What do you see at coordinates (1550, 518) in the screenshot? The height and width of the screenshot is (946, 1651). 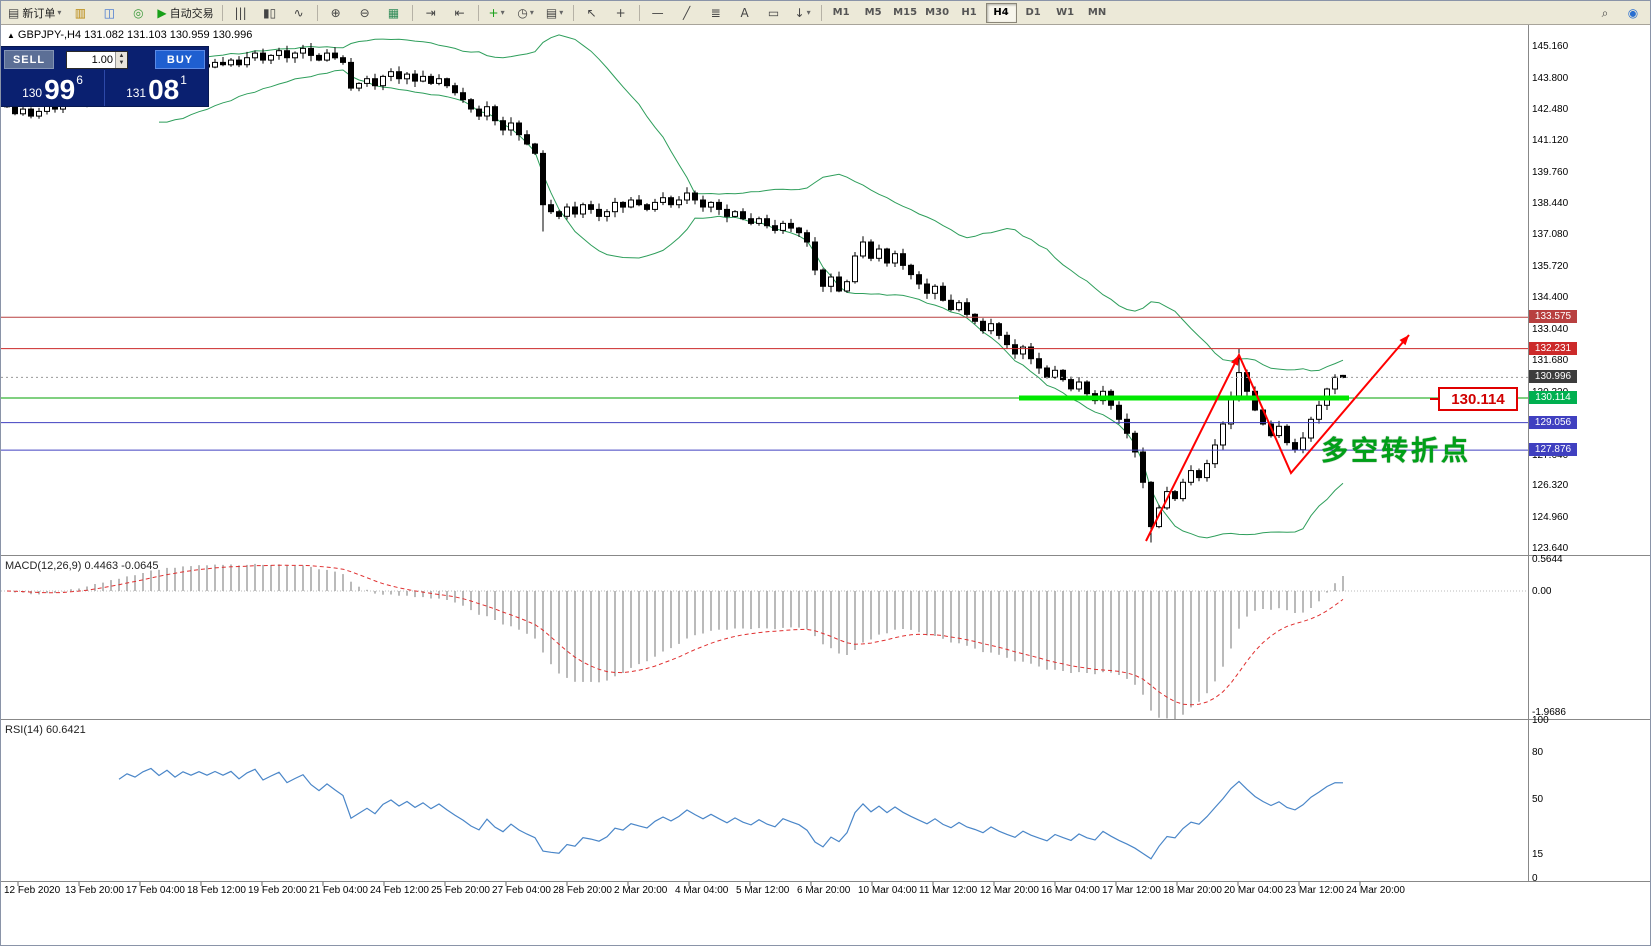 I see `price-axis-tick: 124.960` at bounding box center [1550, 518].